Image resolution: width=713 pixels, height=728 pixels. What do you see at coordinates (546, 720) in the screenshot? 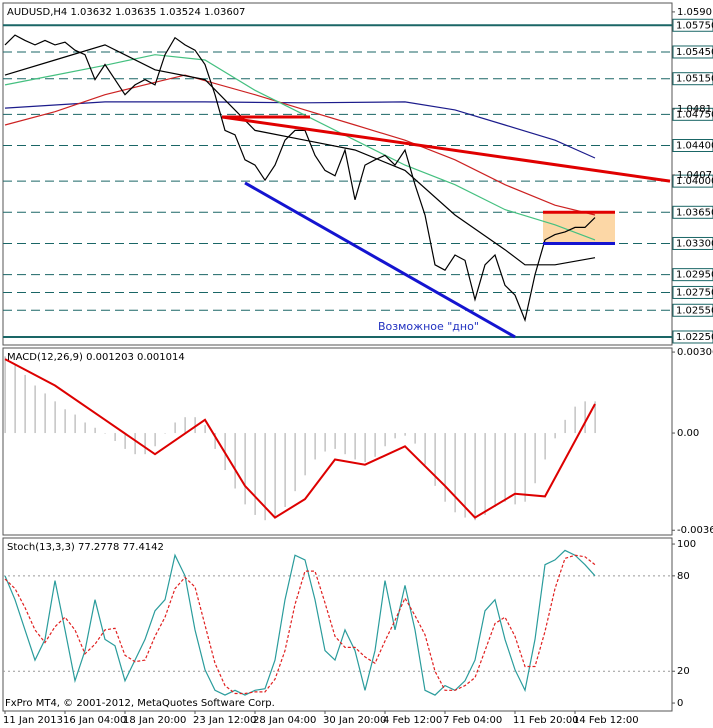
I see `x-tick-label: 11 Feb 20:00` at bounding box center [546, 720].